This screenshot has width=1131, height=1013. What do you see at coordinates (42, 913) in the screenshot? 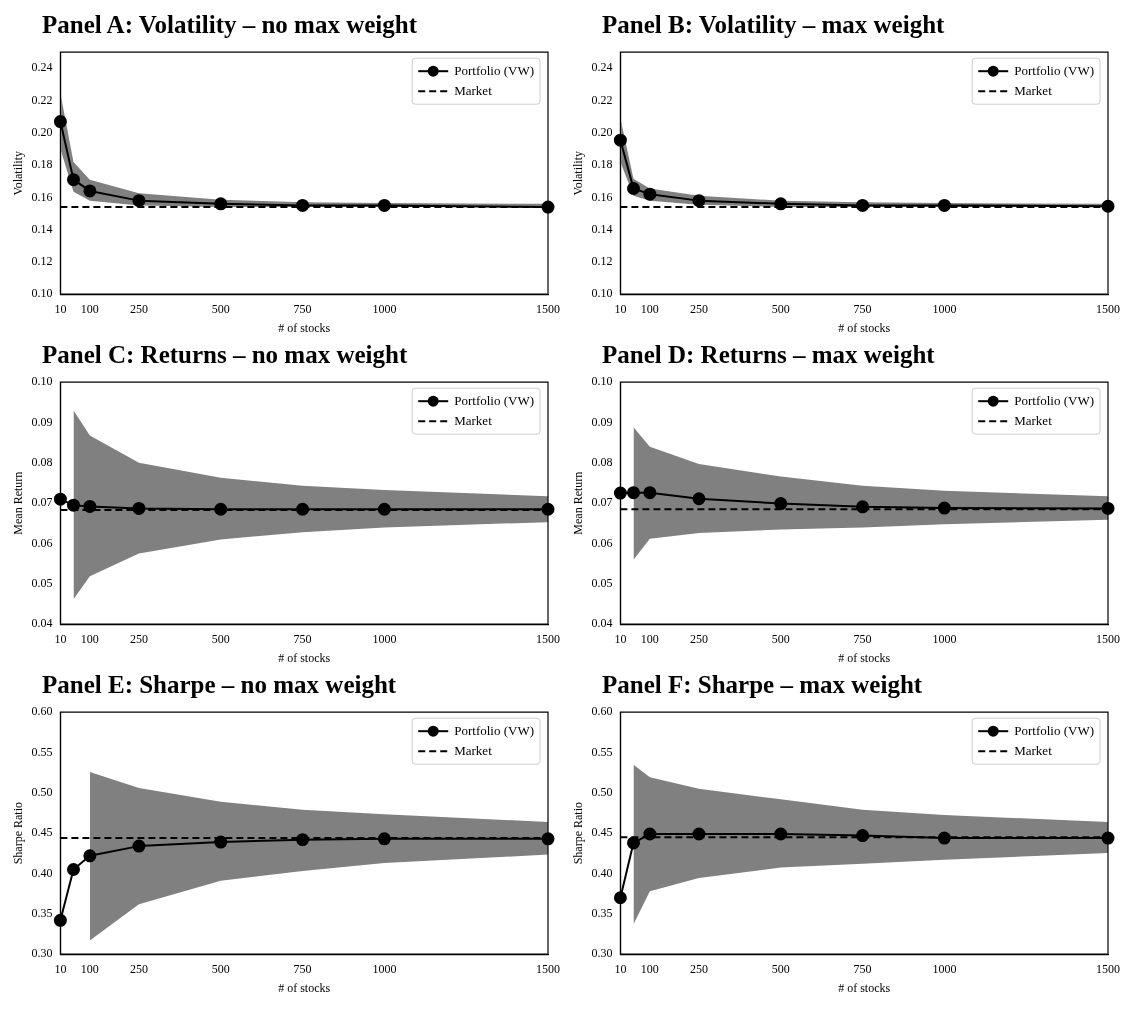
I see `y-tick-label: 0.35` at bounding box center [42, 913].